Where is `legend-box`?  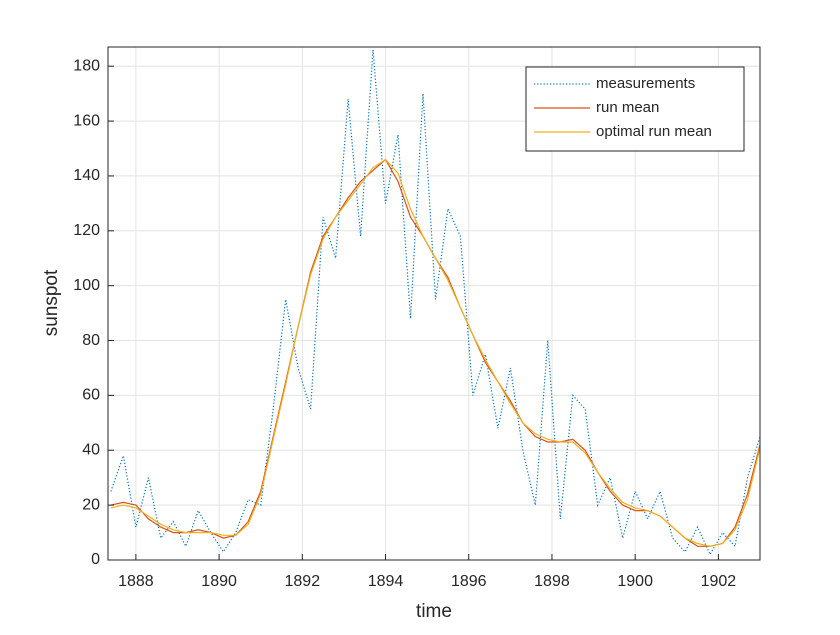
legend-box is located at coordinates (635, 109).